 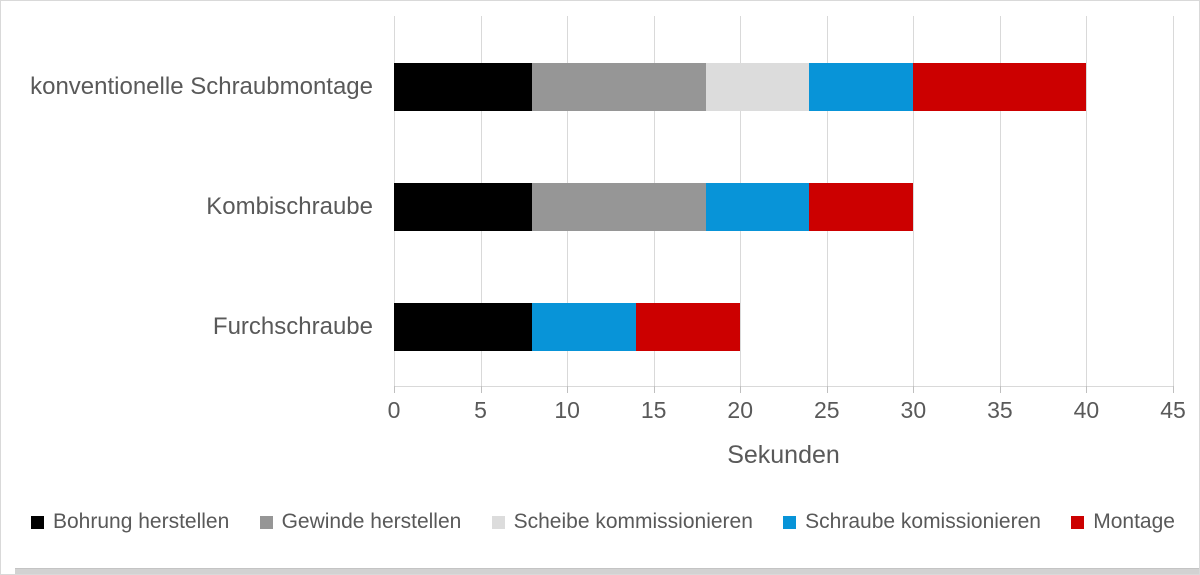 What do you see at coordinates (923, 521) in the screenshot?
I see `legend-label: Schraube komissionieren` at bounding box center [923, 521].